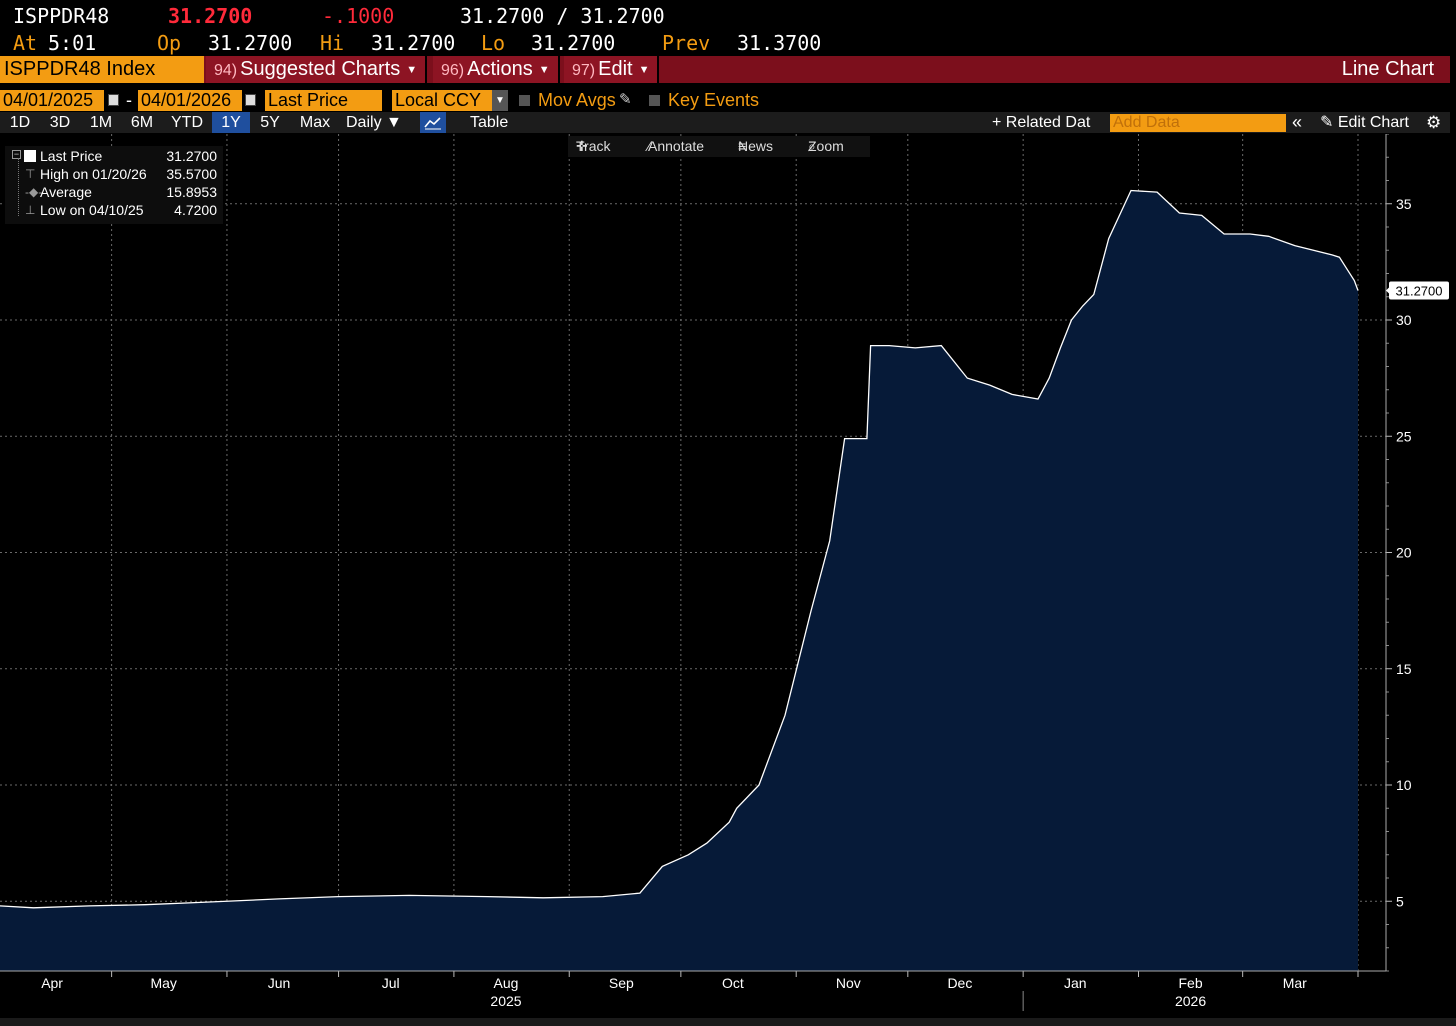 The image size is (1456, 1026). I want to click on key-events-checkbox, so click(654, 100).